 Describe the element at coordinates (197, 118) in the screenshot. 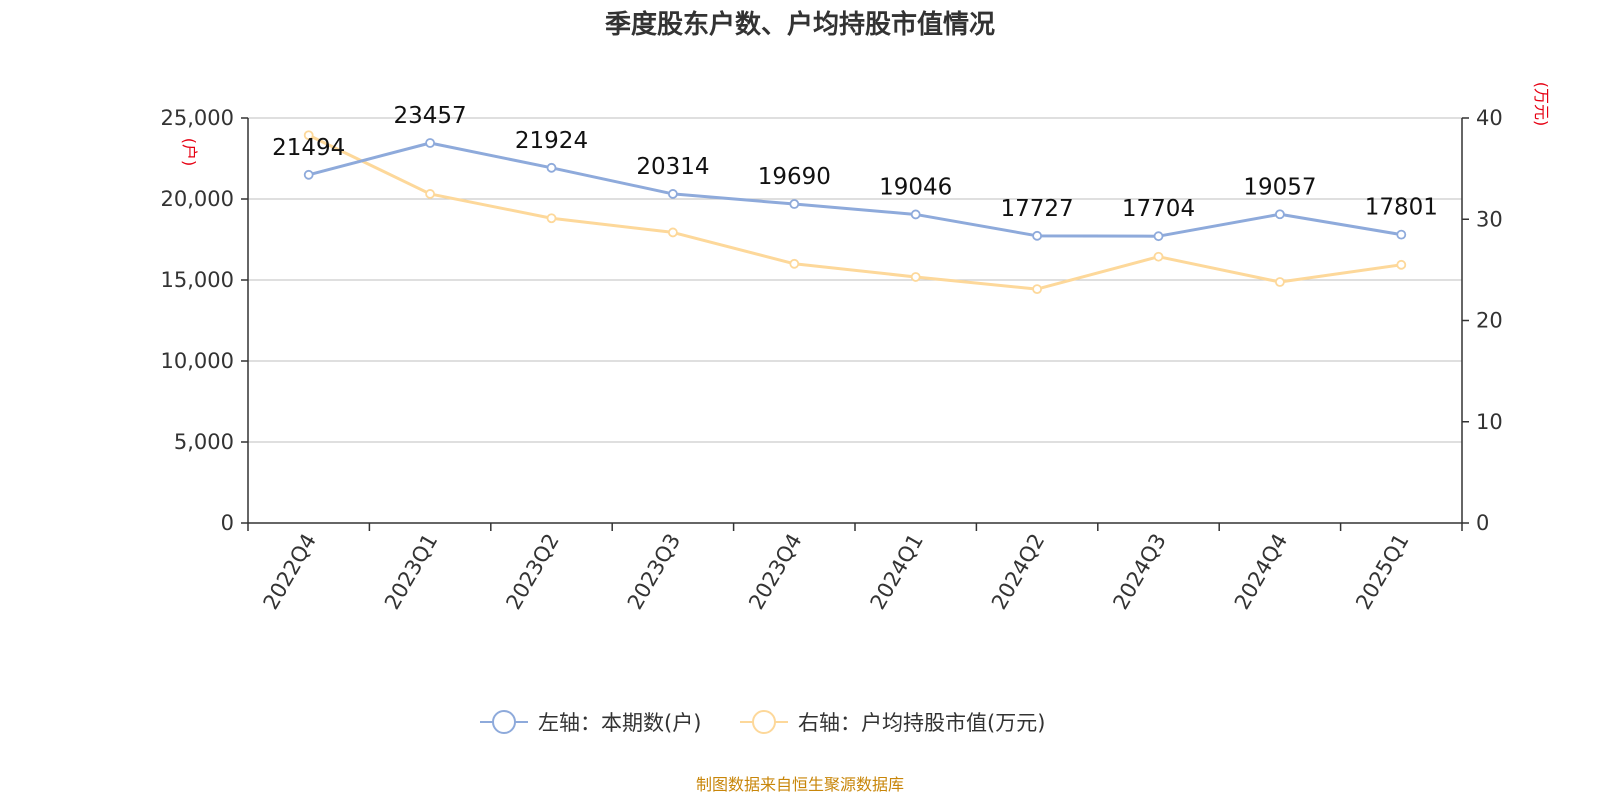

I see `y-left-tick-label: 25,000` at that location.